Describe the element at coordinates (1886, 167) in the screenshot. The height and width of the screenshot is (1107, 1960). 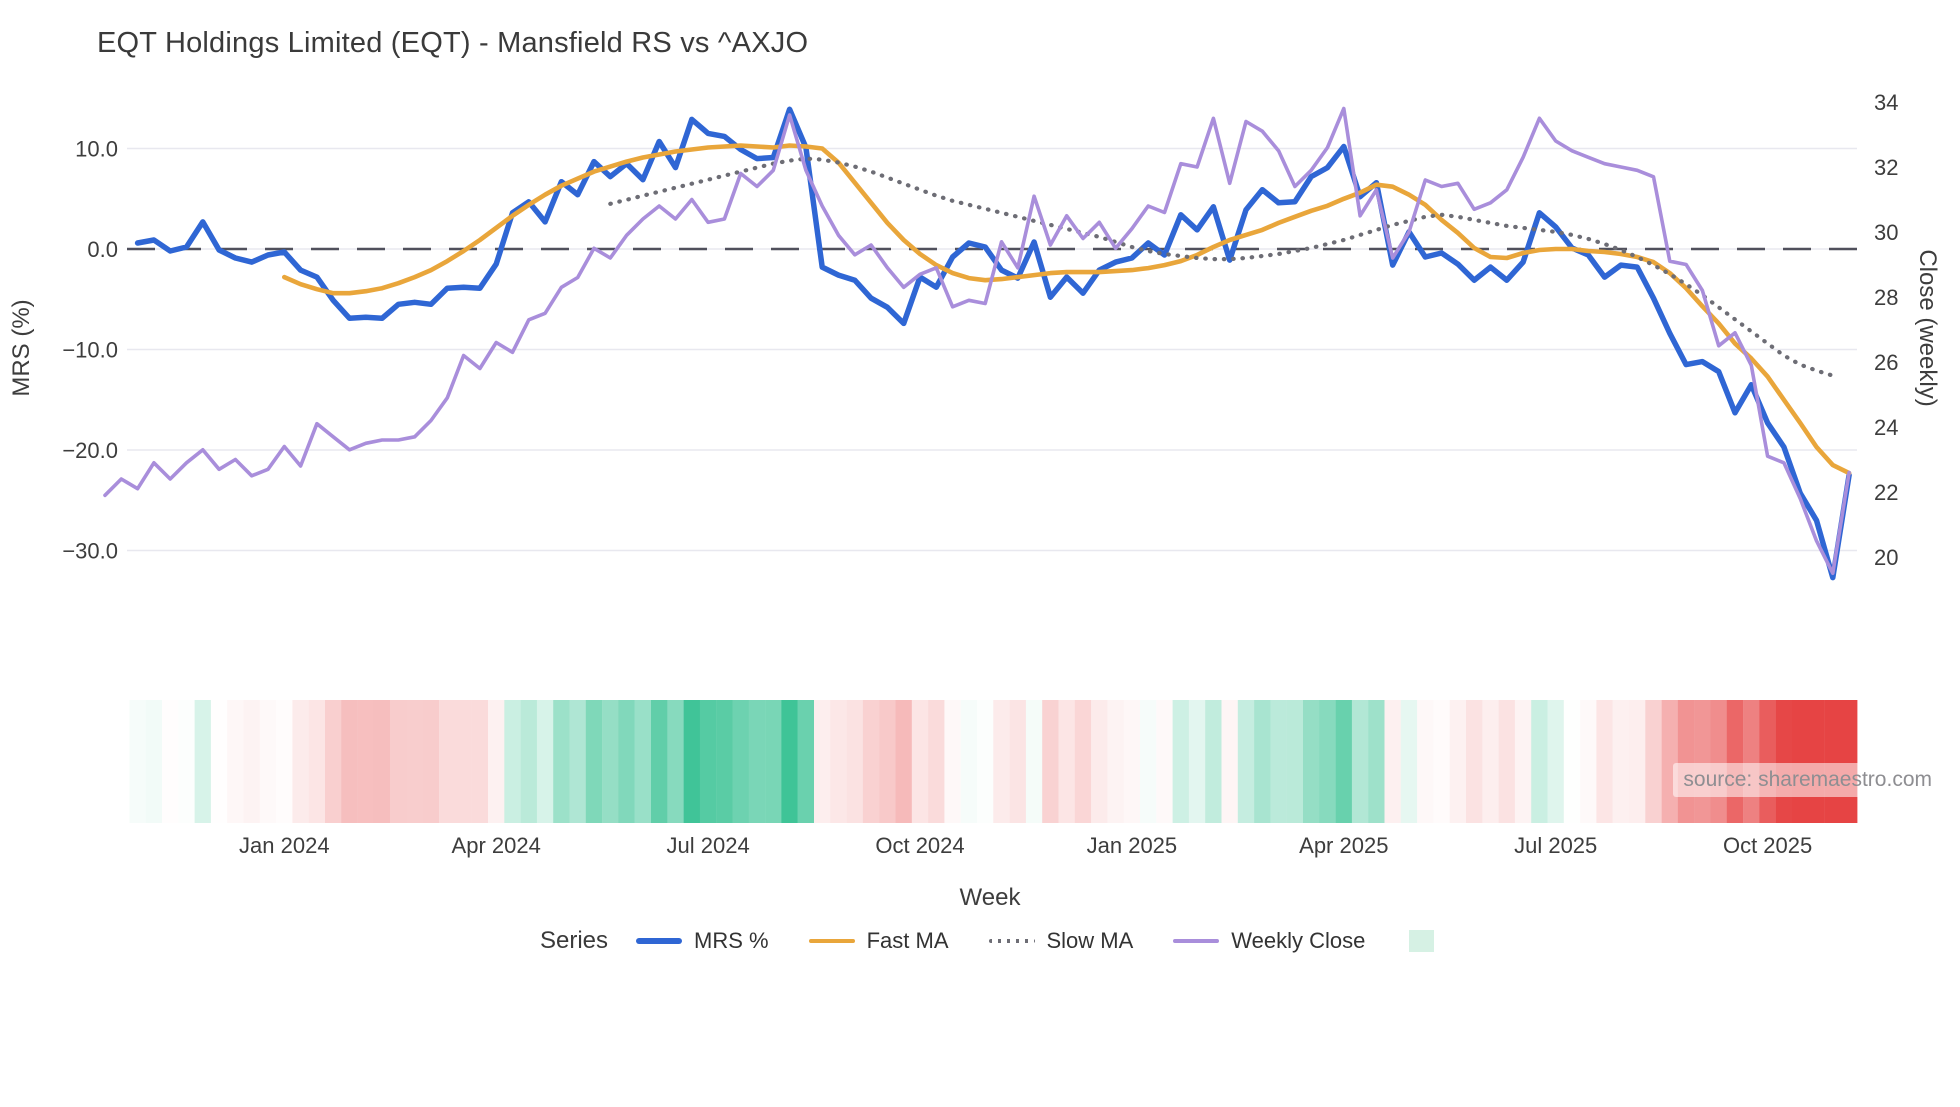
I see `svg-text: 32` at that location.